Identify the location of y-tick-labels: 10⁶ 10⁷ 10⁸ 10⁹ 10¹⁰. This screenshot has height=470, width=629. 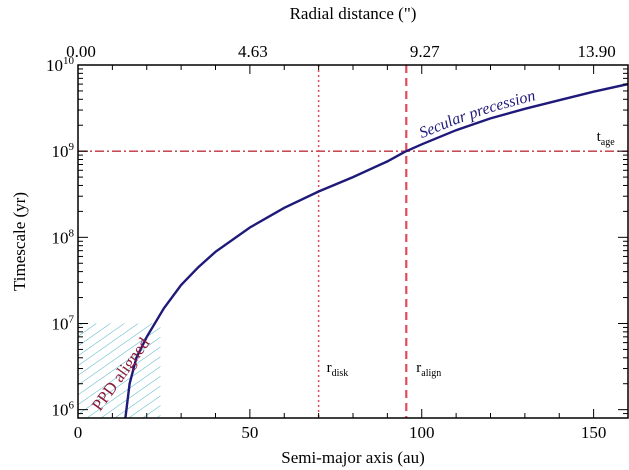
(60, 237).